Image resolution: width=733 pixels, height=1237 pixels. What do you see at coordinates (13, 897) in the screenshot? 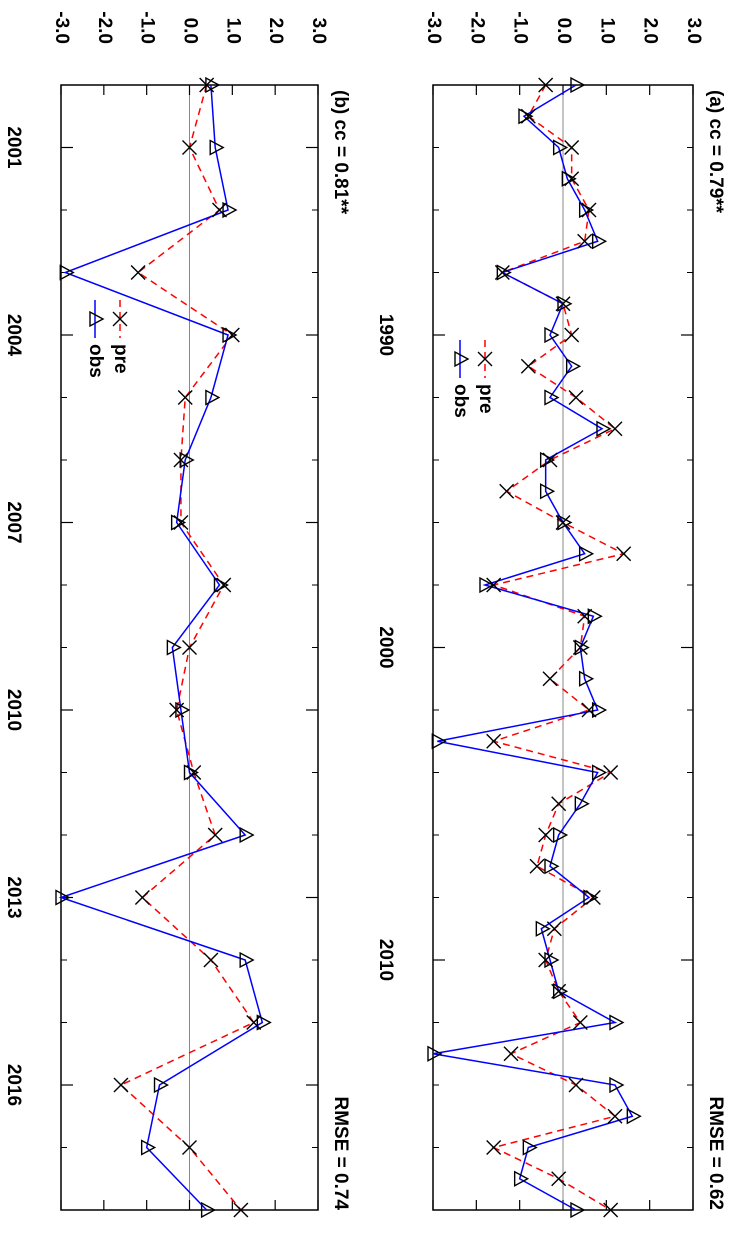
I see `x-tick-label: 2013` at bounding box center [13, 897].